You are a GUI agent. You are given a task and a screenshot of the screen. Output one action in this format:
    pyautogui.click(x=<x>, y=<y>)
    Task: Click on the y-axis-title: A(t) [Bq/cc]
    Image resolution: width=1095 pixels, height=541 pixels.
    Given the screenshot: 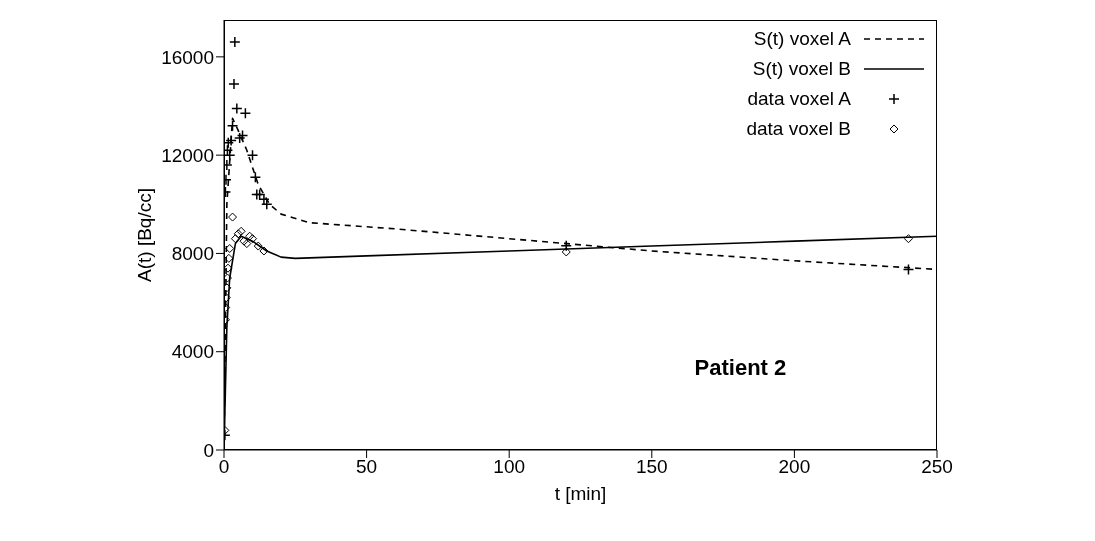 What is the action you would take?
    pyautogui.click(x=144, y=235)
    